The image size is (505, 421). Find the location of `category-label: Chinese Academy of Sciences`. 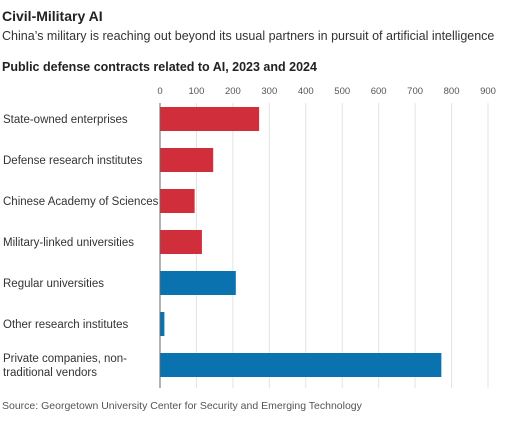

category-label: Chinese Academy of Sciences is located at coordinates (81, 202).